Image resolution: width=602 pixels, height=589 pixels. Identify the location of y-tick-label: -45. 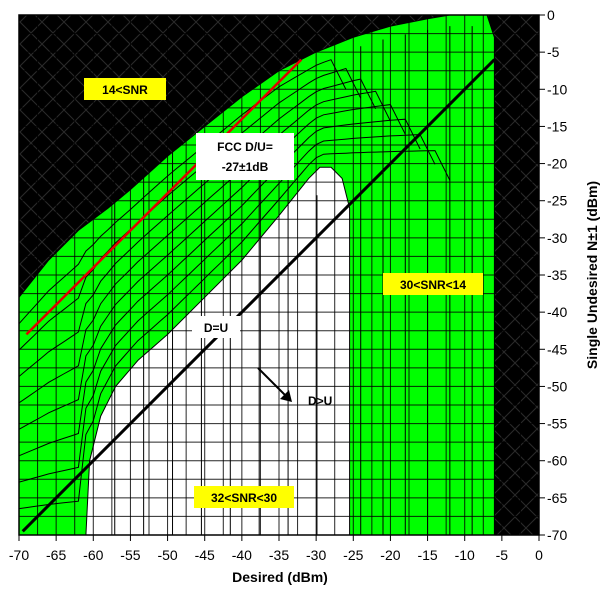
(557, 349).